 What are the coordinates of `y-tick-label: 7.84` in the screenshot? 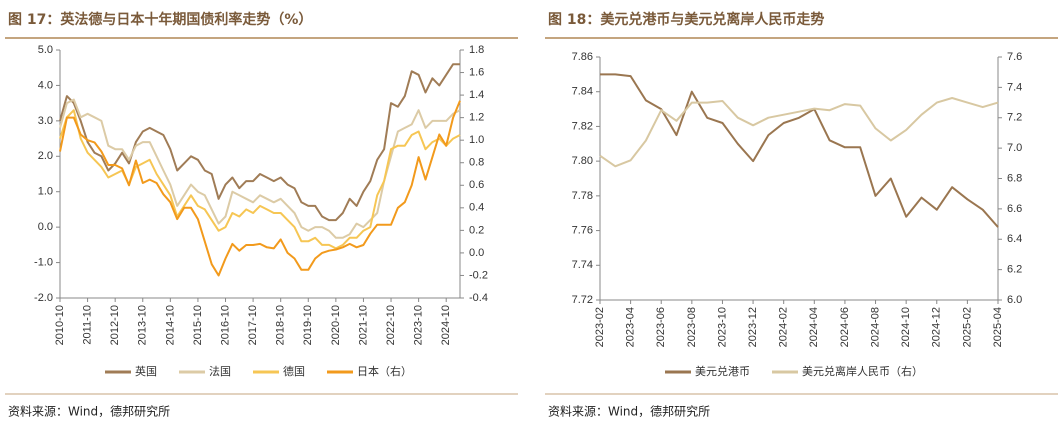 It's located at (582, 92).